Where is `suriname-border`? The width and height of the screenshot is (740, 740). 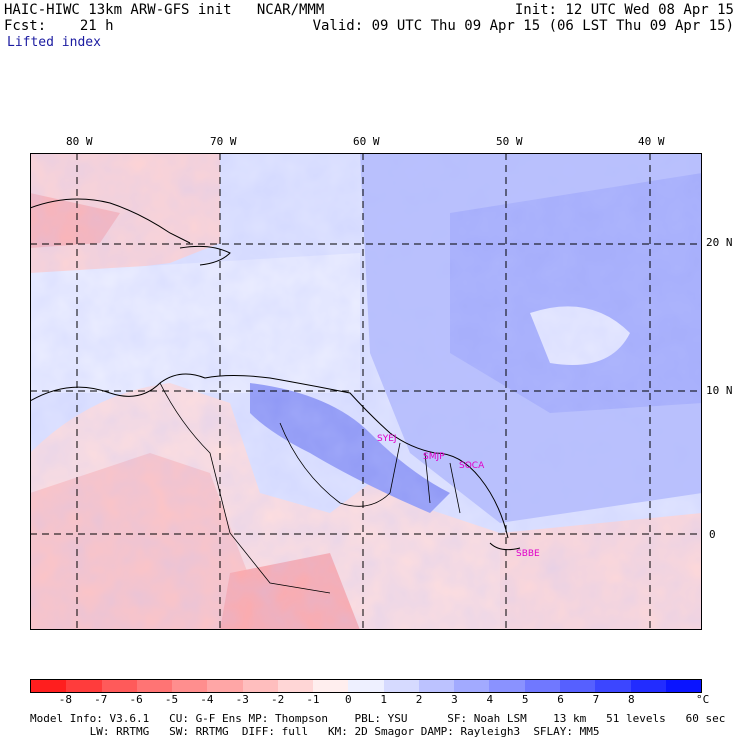 suriname-border is located at coordinates (427, 478).